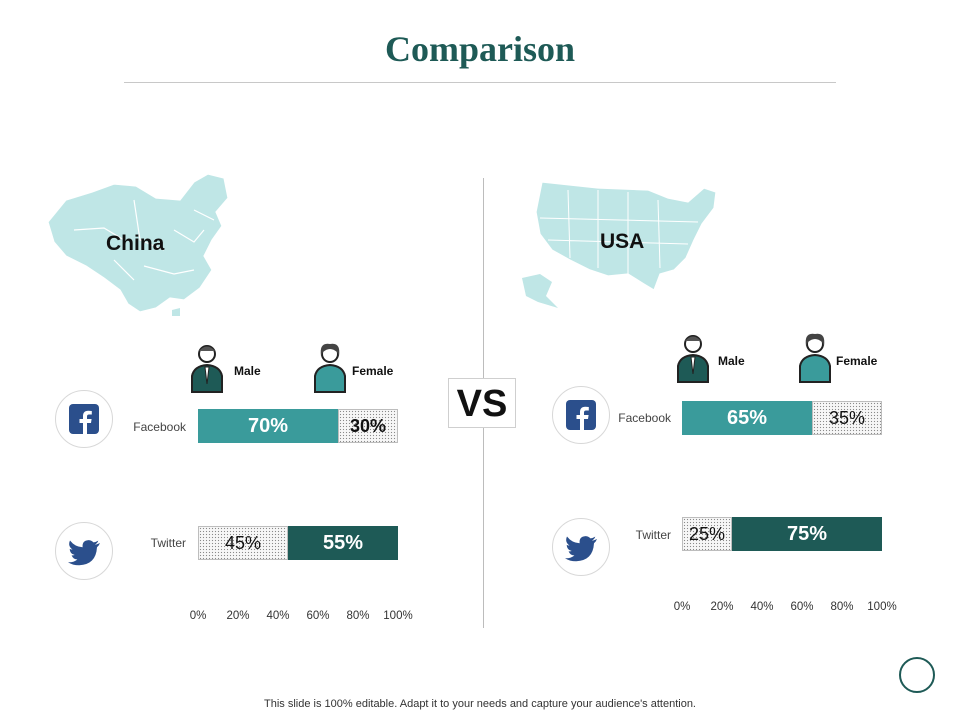  What do you see at coordinates (268, 426) in the screenshot?
I see `bar-segment-male: 70%` at bounding box center [268, 426].